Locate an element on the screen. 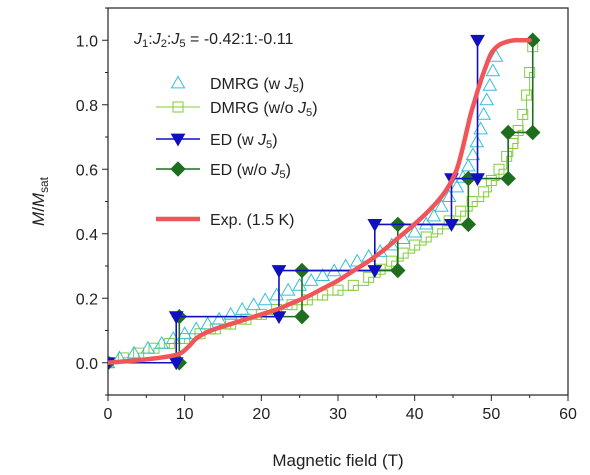 Image resolution: width=590 pixels, height=475 pixels. y-tick-label: 0.2 is located at coordinates (87, 299).